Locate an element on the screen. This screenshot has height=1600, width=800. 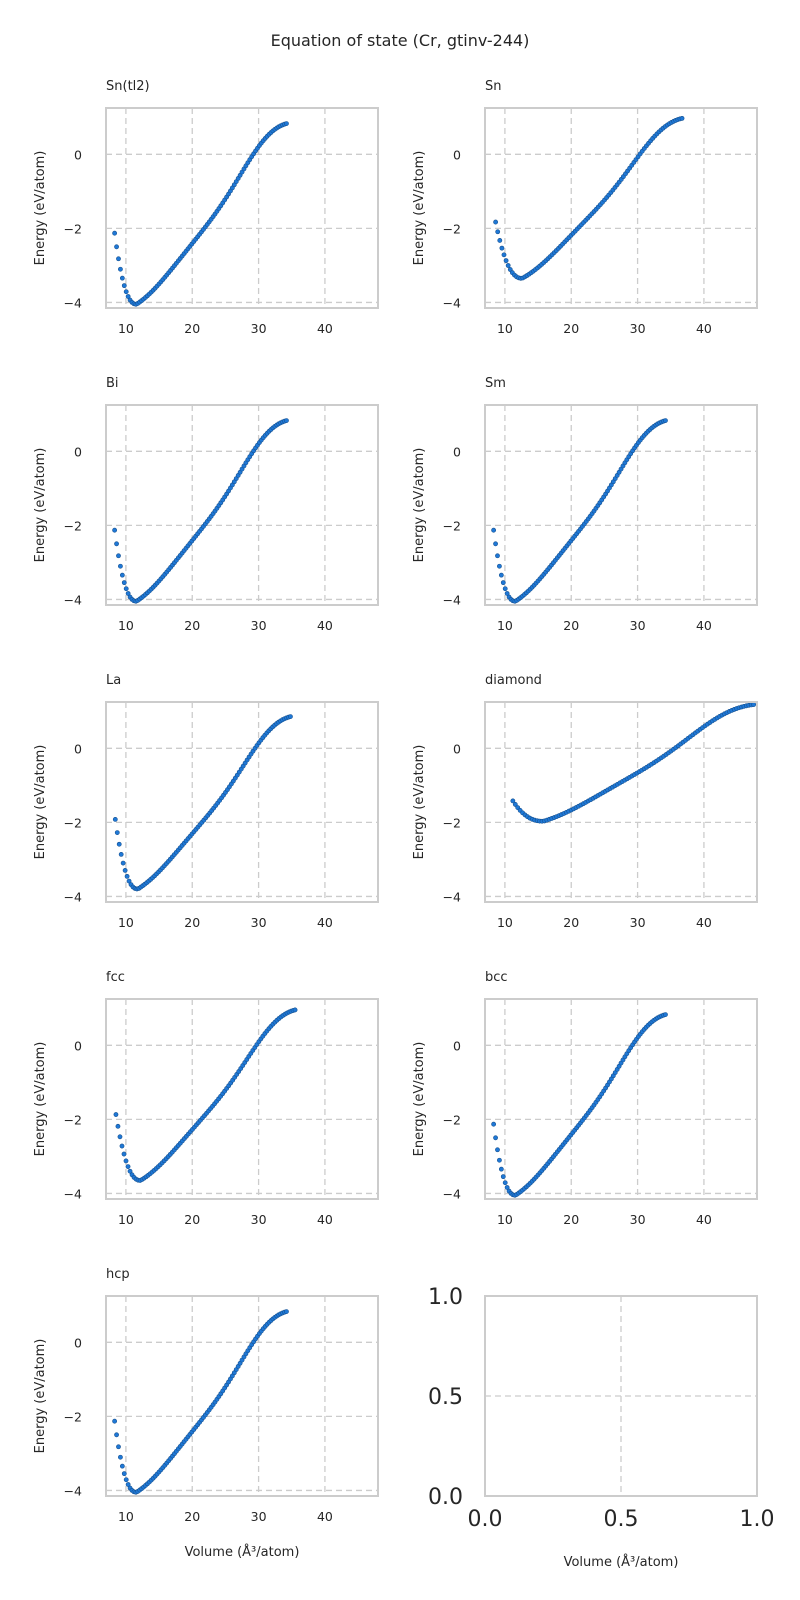
subplot-title: Sm is located at coordinates (495, 383).